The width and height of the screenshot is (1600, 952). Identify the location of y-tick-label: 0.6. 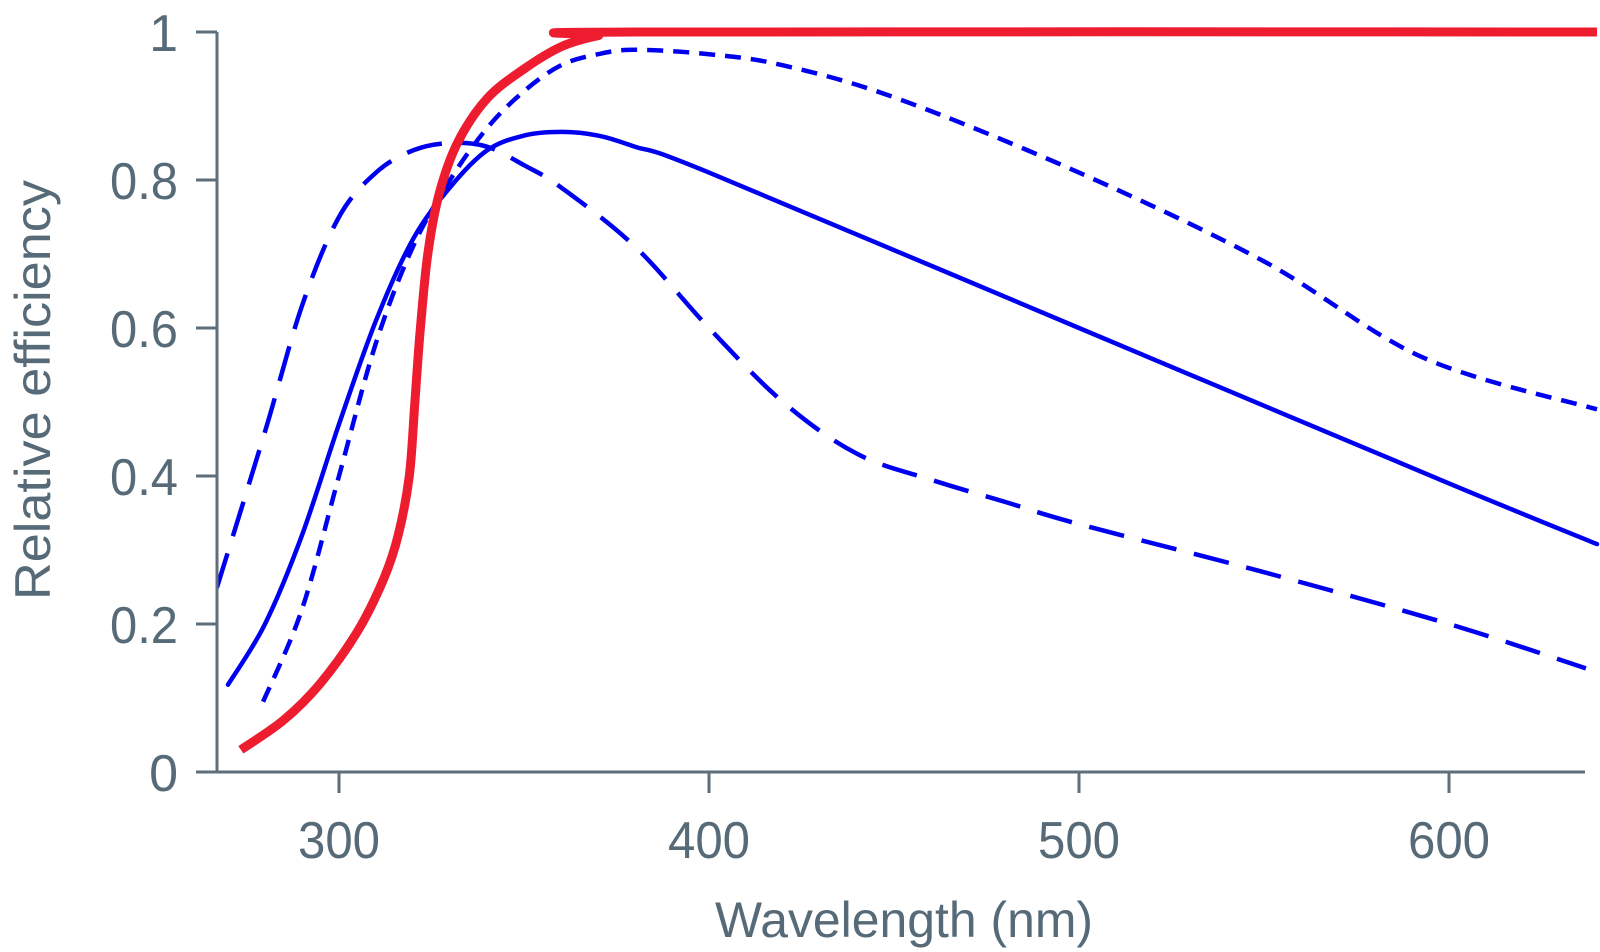
(144, 330).